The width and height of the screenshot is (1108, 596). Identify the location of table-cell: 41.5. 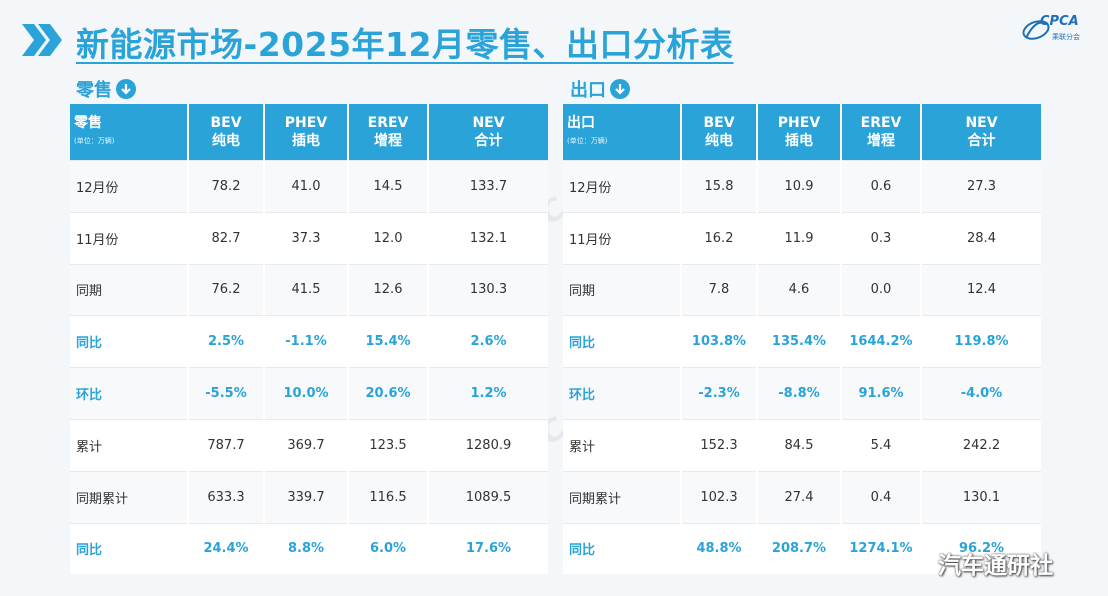
(305, 289).